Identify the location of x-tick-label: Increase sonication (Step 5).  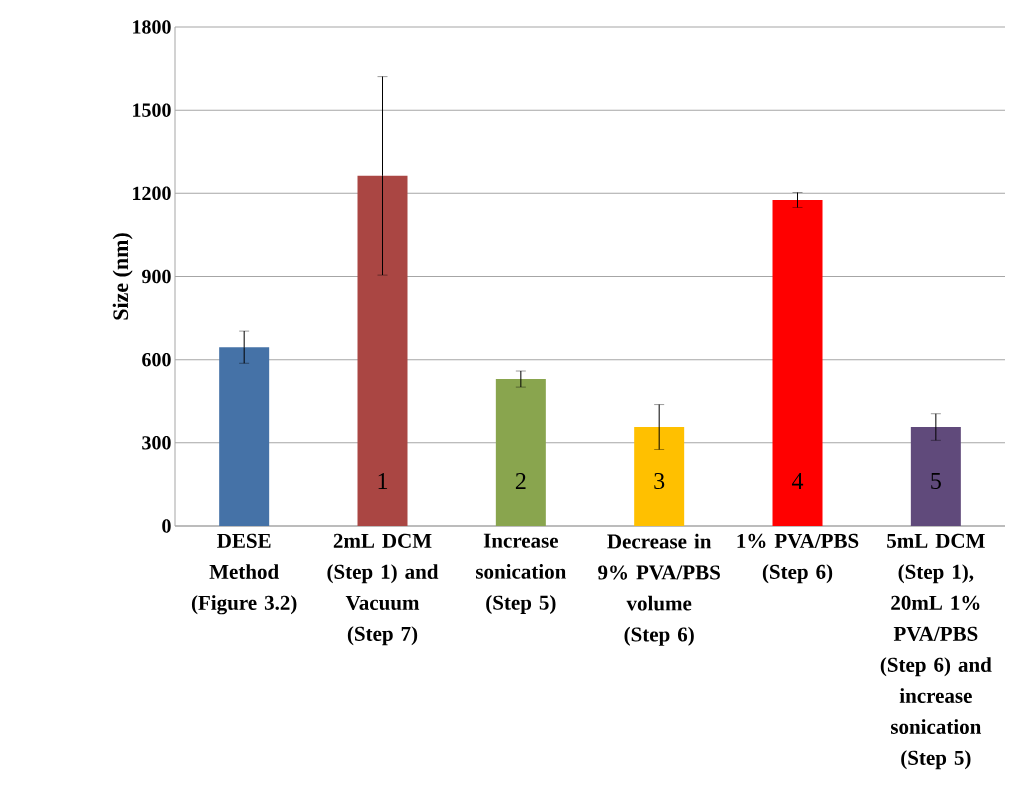
(521, 574).